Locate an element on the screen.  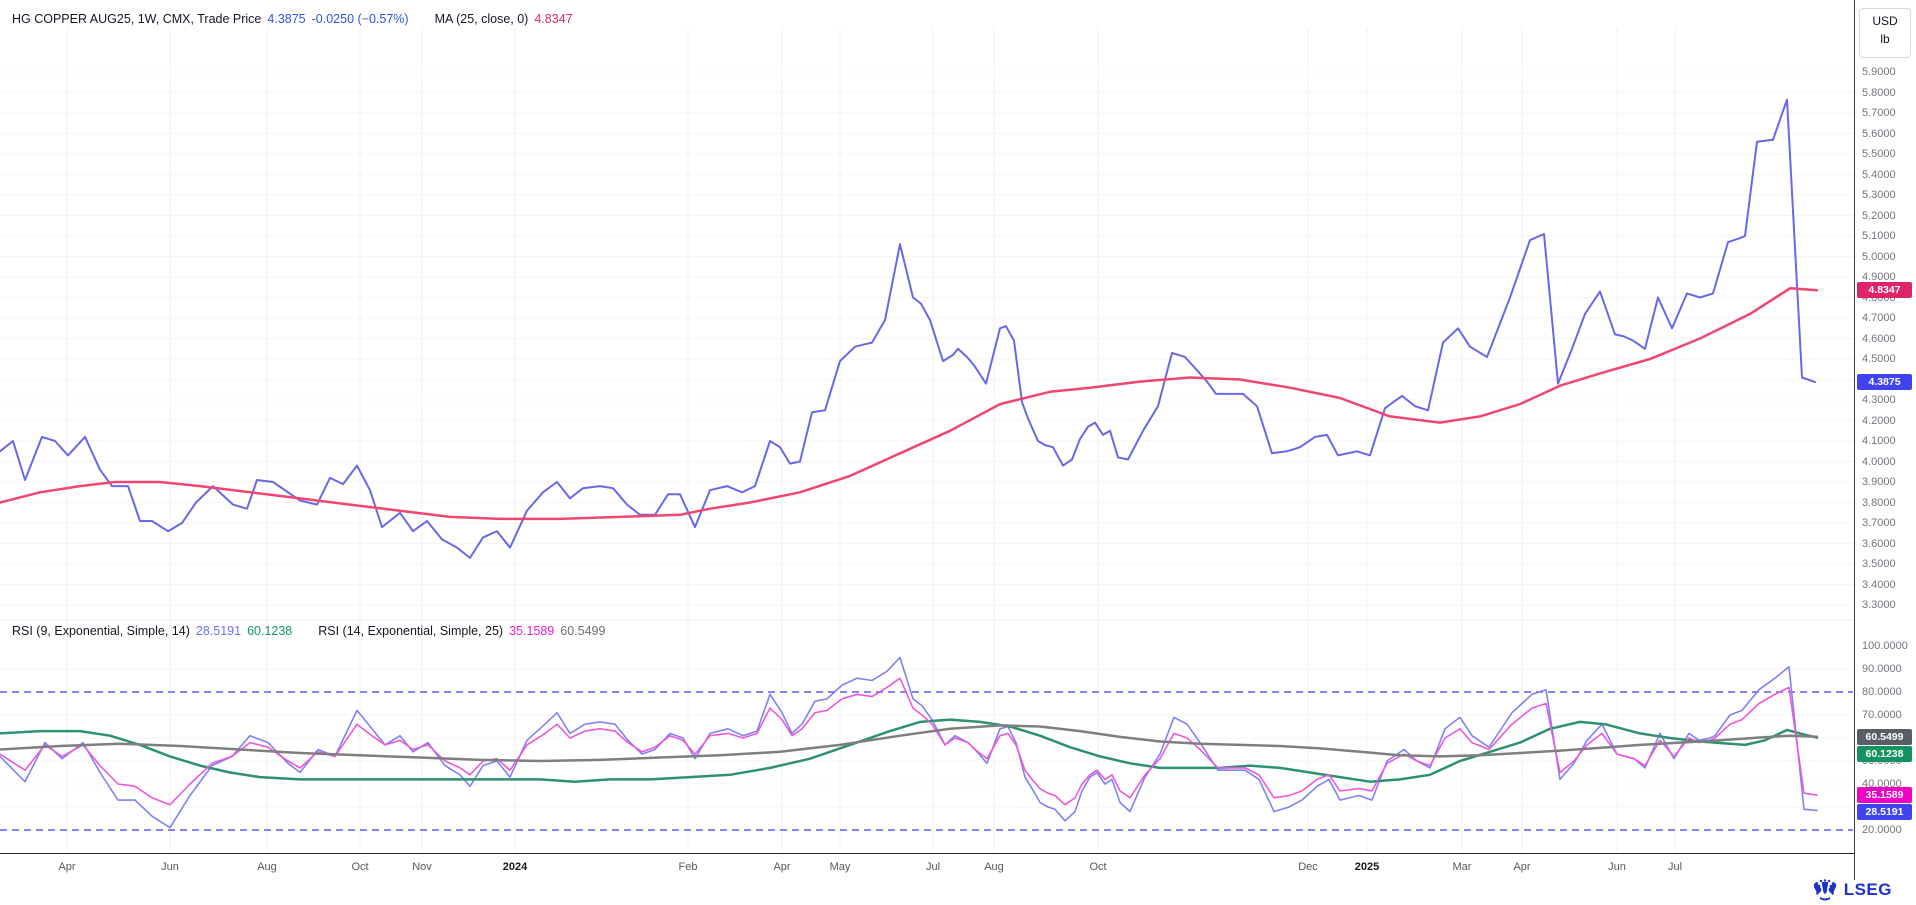
price-tick-label: 3.6000 is located at coordinates (1879, 543).